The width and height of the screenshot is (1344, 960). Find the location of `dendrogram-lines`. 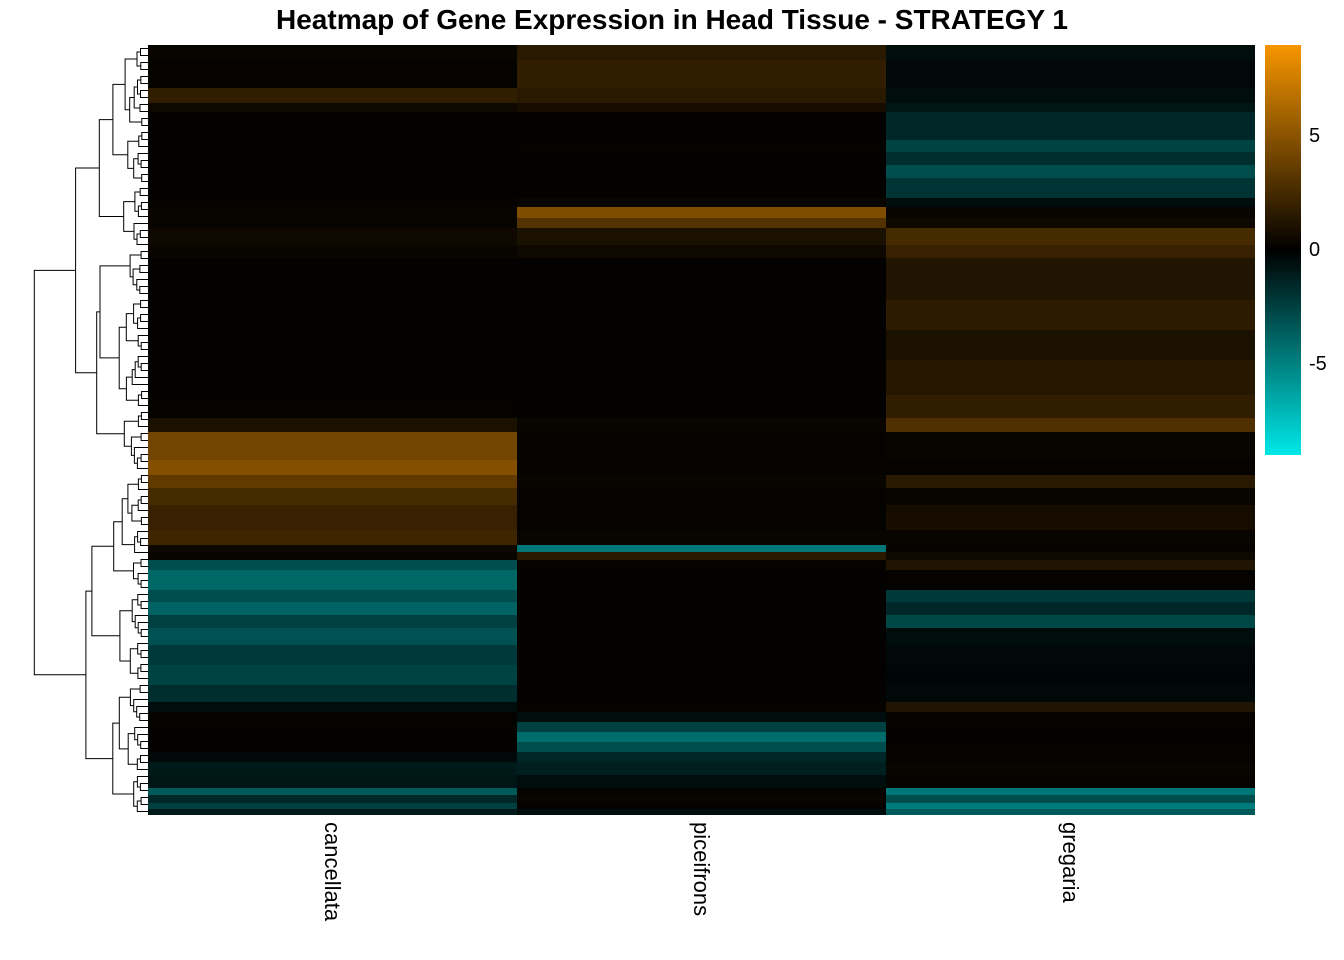

dendrogram-lines is located at coordinates (91, 430).